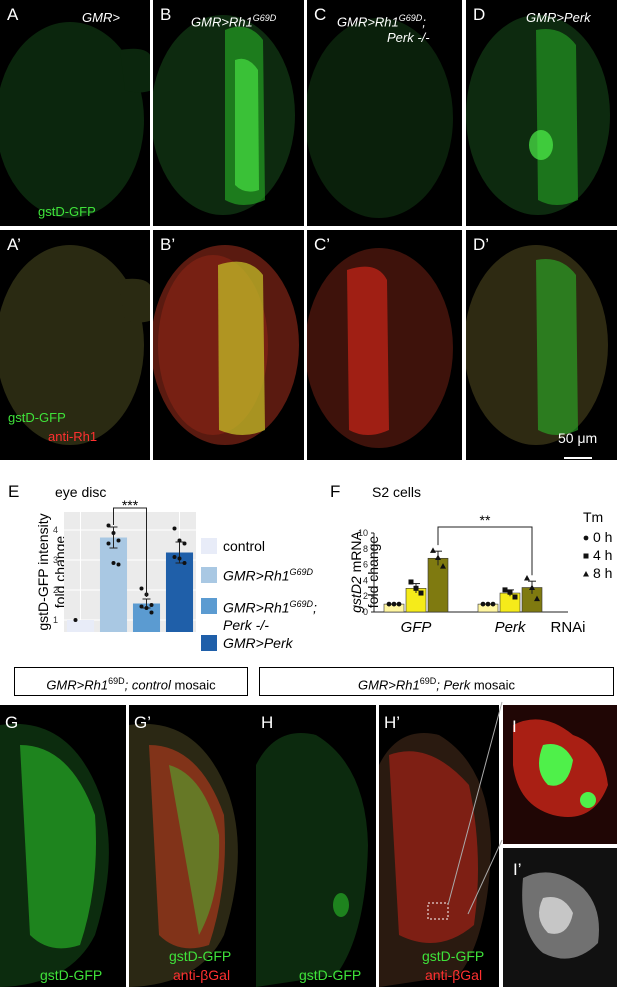  What do you see at coordinates (365, 612) in the screenshot?
I see `y-tick-label: 0` at bounding box center [365, 612].